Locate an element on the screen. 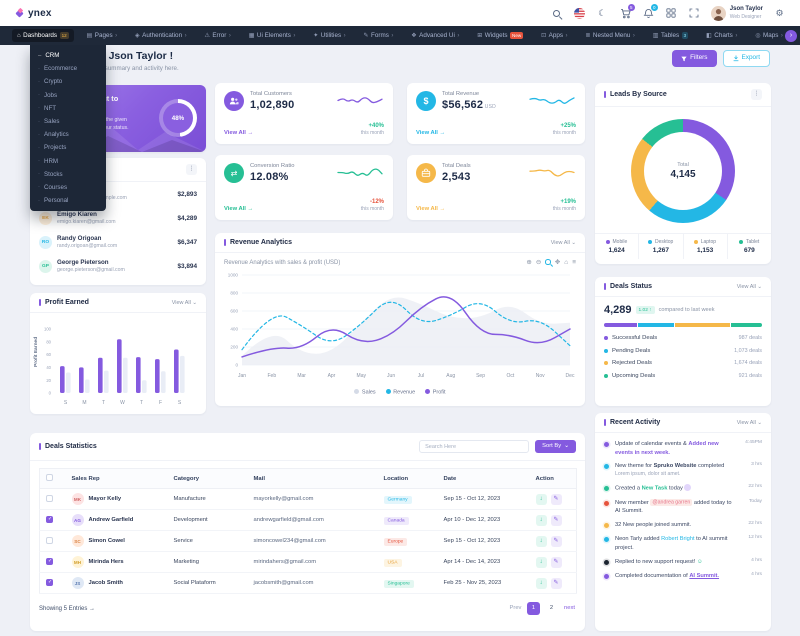 The height and width of the screenshot is (636, 800). cart-icon: 5 is located at coordinates (627, 11).